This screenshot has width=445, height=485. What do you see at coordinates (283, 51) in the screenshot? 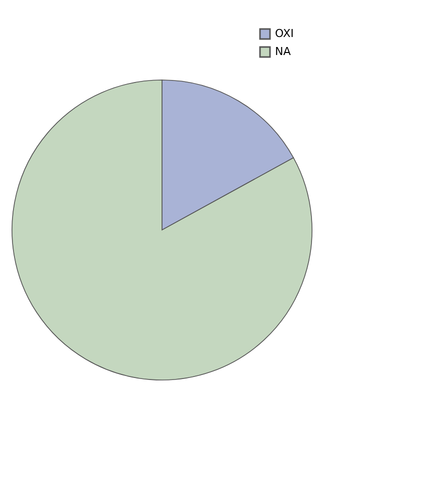
I see `legend-label: NA` at bounding box center [283, 51].